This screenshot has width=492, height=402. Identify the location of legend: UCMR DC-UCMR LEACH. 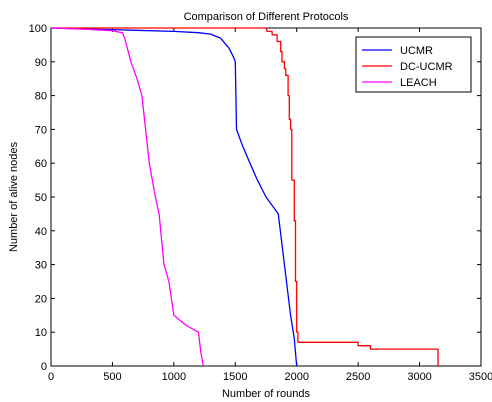
(413, 64).